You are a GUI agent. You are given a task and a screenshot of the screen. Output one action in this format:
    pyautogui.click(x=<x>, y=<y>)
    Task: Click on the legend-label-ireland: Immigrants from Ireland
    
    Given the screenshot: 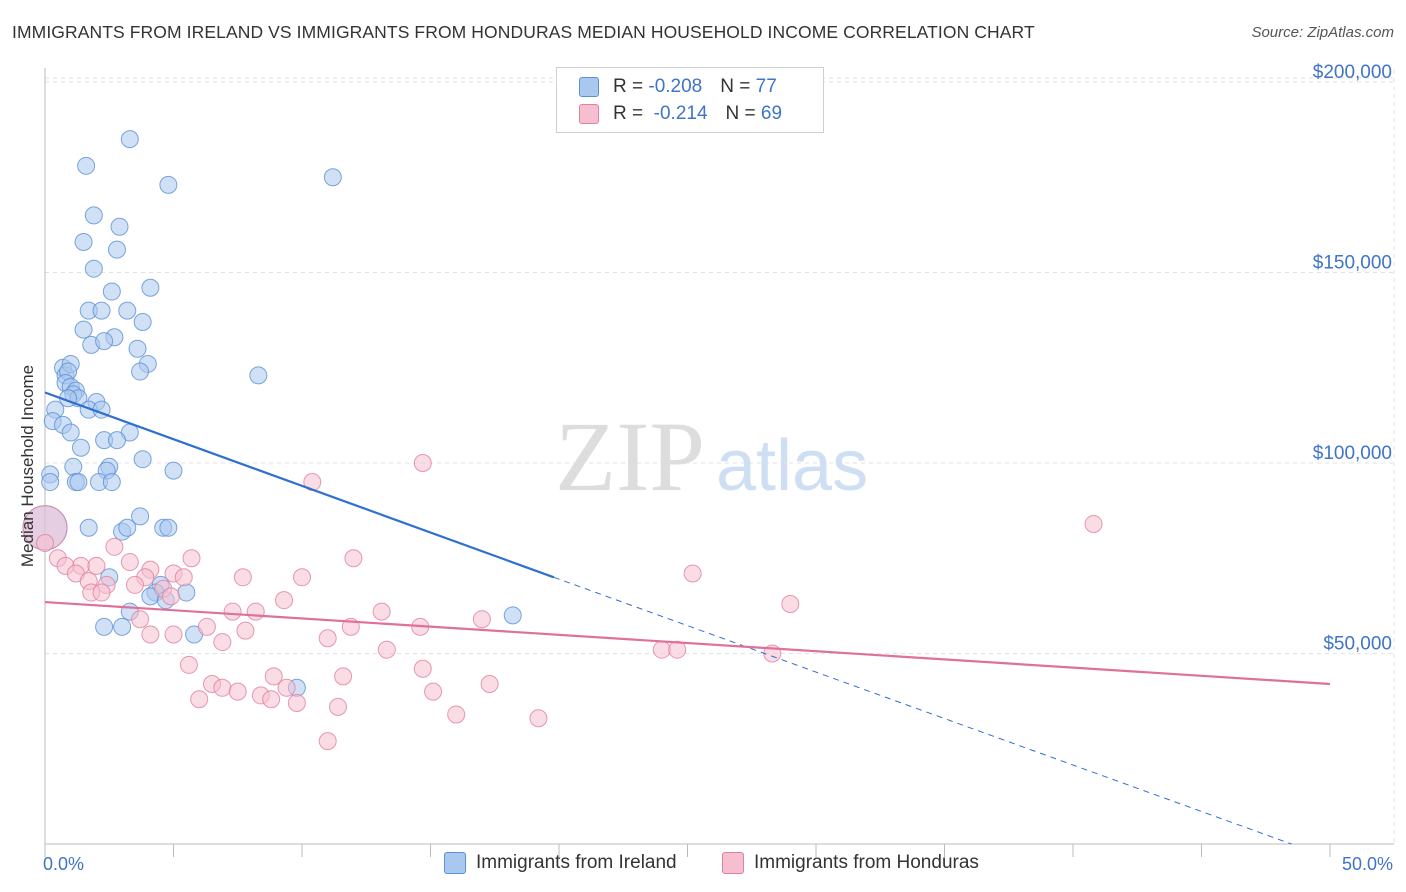 What is the action you would take?
    pyautogui.click(x=576, y=862)
    